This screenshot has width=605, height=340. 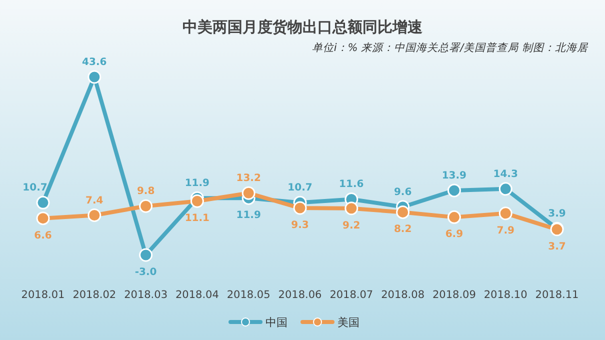 What do you see at coordinates (95, 200) in the screenshot?
I see `data-label: 7.4` at bounding box center [95, 200].